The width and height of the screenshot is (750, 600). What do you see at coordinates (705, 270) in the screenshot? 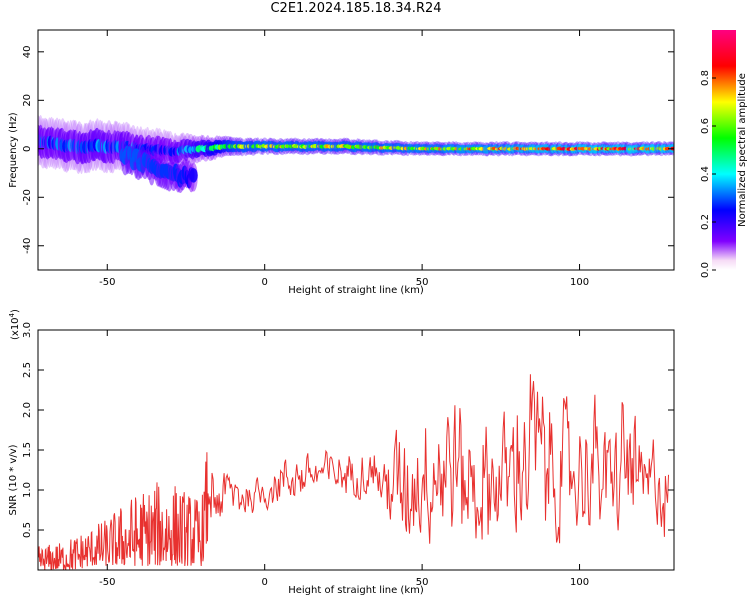
I see `colorbar-tick-label: 0.0` at bounding box center [705, 270].